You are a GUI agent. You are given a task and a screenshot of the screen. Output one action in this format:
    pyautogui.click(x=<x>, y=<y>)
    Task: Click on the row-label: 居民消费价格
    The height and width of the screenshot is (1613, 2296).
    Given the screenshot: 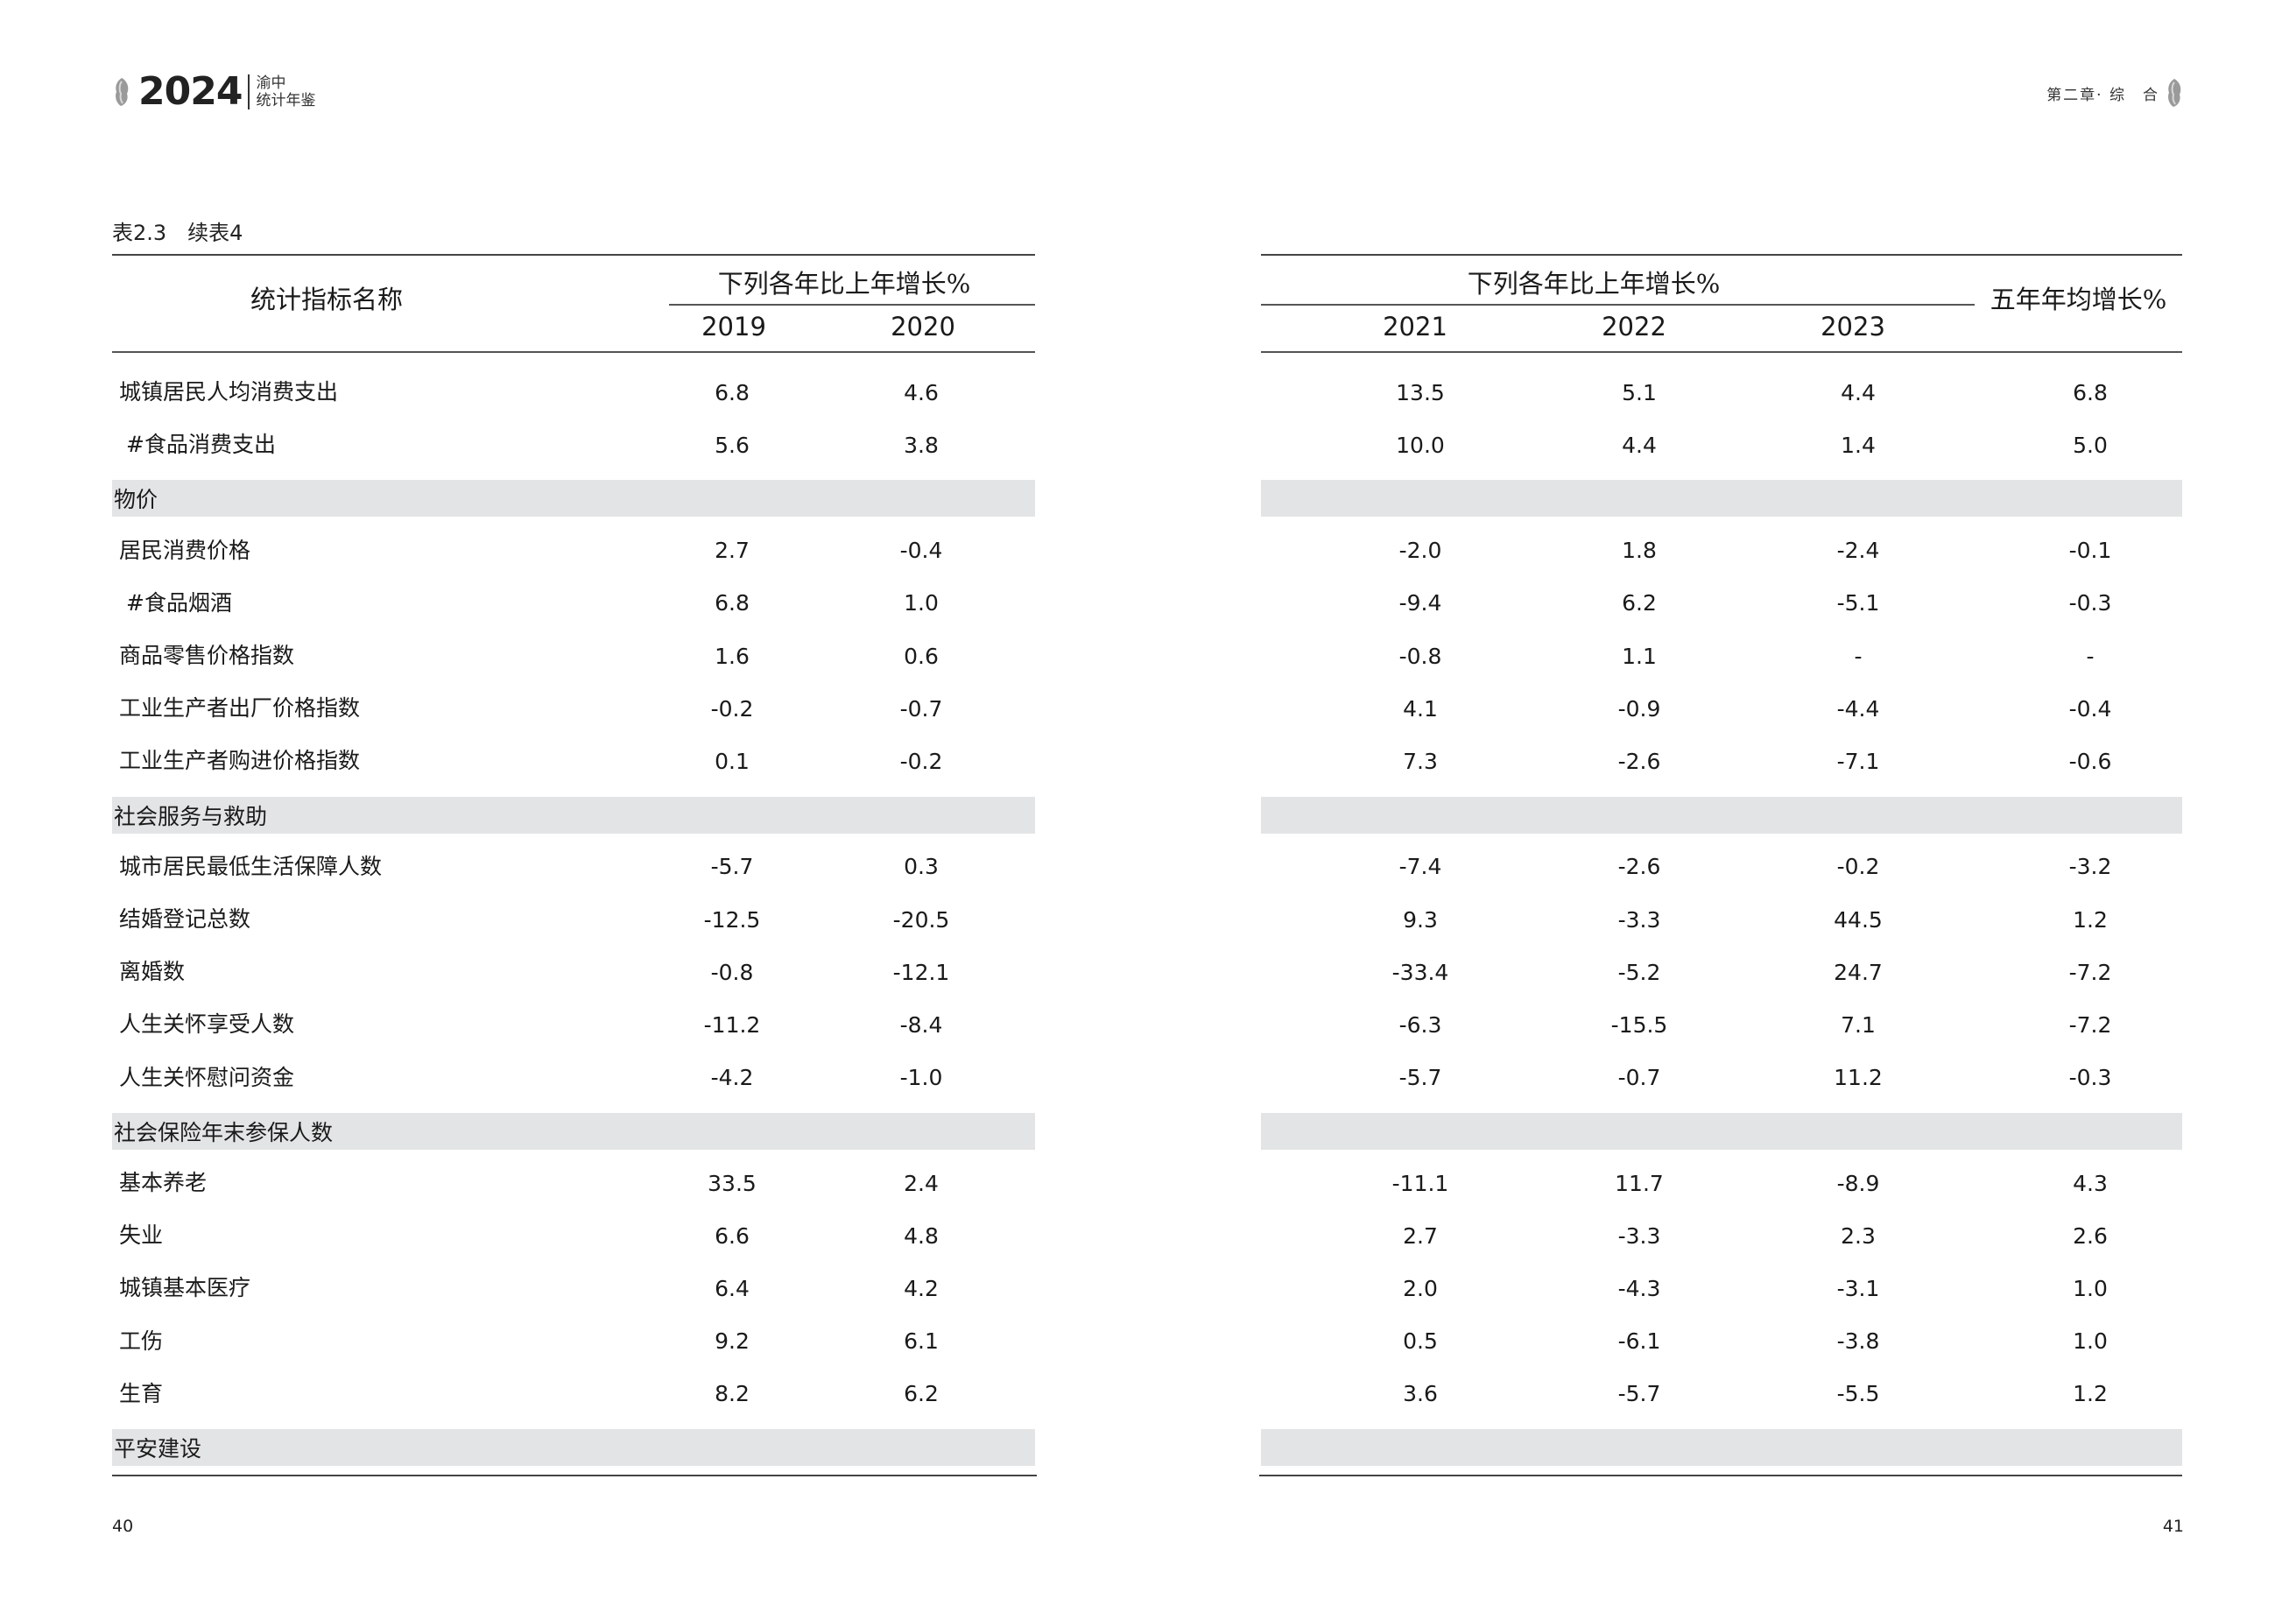 What is the action you would take?
    pyautogui.click(x=185, y=550)
    